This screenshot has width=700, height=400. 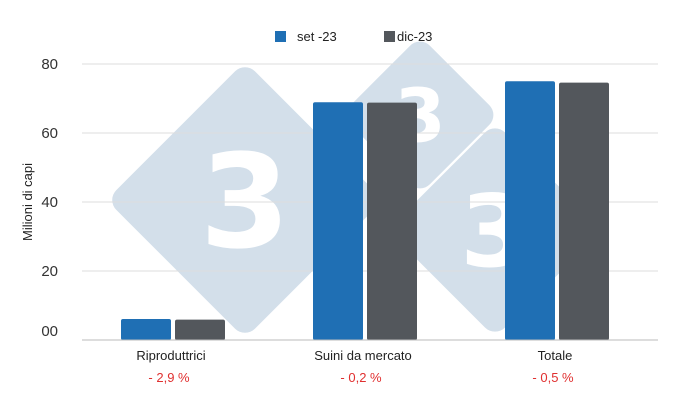 I want to click on legend-label: set -23, so click(x=317, y=36).